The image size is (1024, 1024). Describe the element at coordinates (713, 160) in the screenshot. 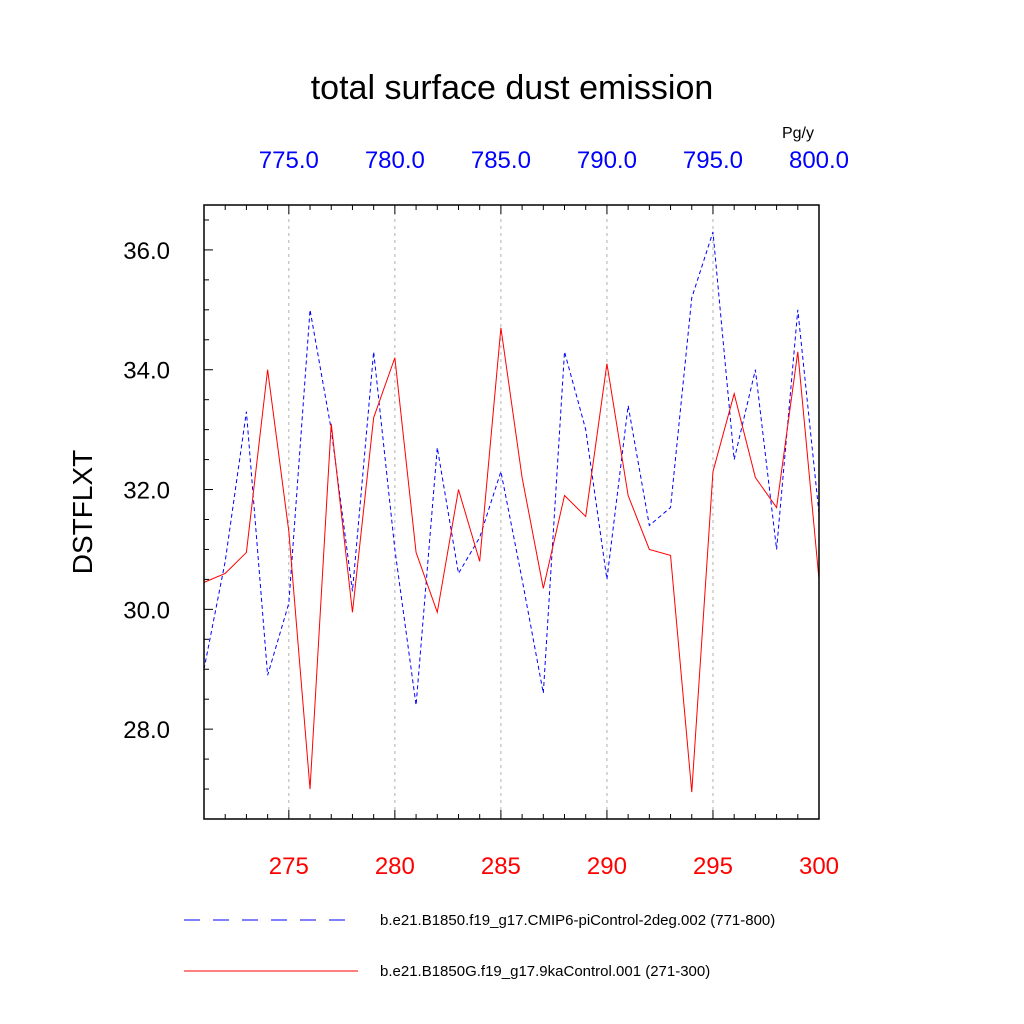

I see `top-tick-label-795: 795.0` at that location.